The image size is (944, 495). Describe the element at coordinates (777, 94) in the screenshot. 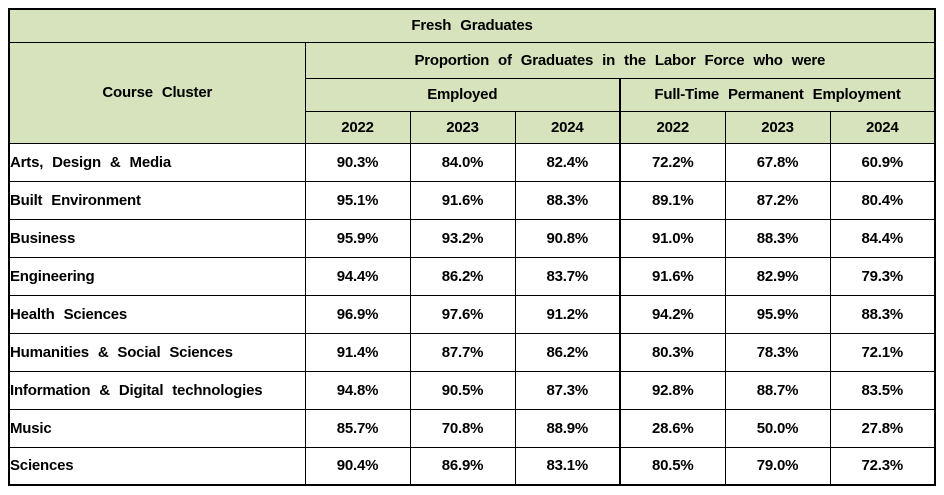

I see `group-header-full-time: Full-Time Permanent Employment` at that location.